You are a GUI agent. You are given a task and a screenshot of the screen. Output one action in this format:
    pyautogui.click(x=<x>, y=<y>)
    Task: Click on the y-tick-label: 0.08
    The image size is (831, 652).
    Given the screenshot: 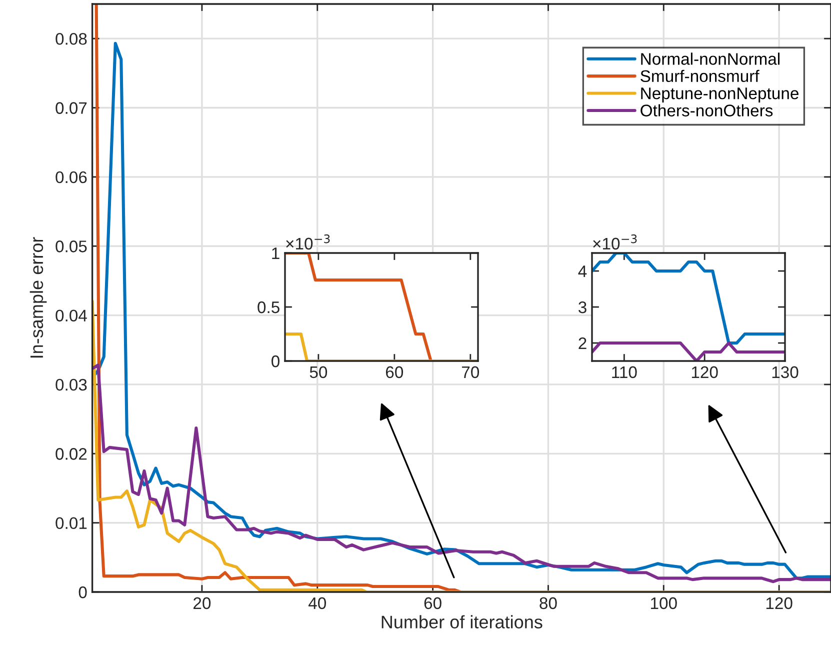 What is the action you would take?
    pyautogui.click(x=71, y=38)
    